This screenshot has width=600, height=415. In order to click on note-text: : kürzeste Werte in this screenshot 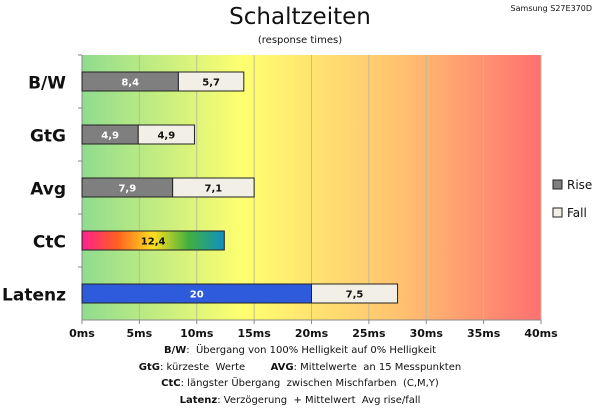, I will do `click(215, 367)`.